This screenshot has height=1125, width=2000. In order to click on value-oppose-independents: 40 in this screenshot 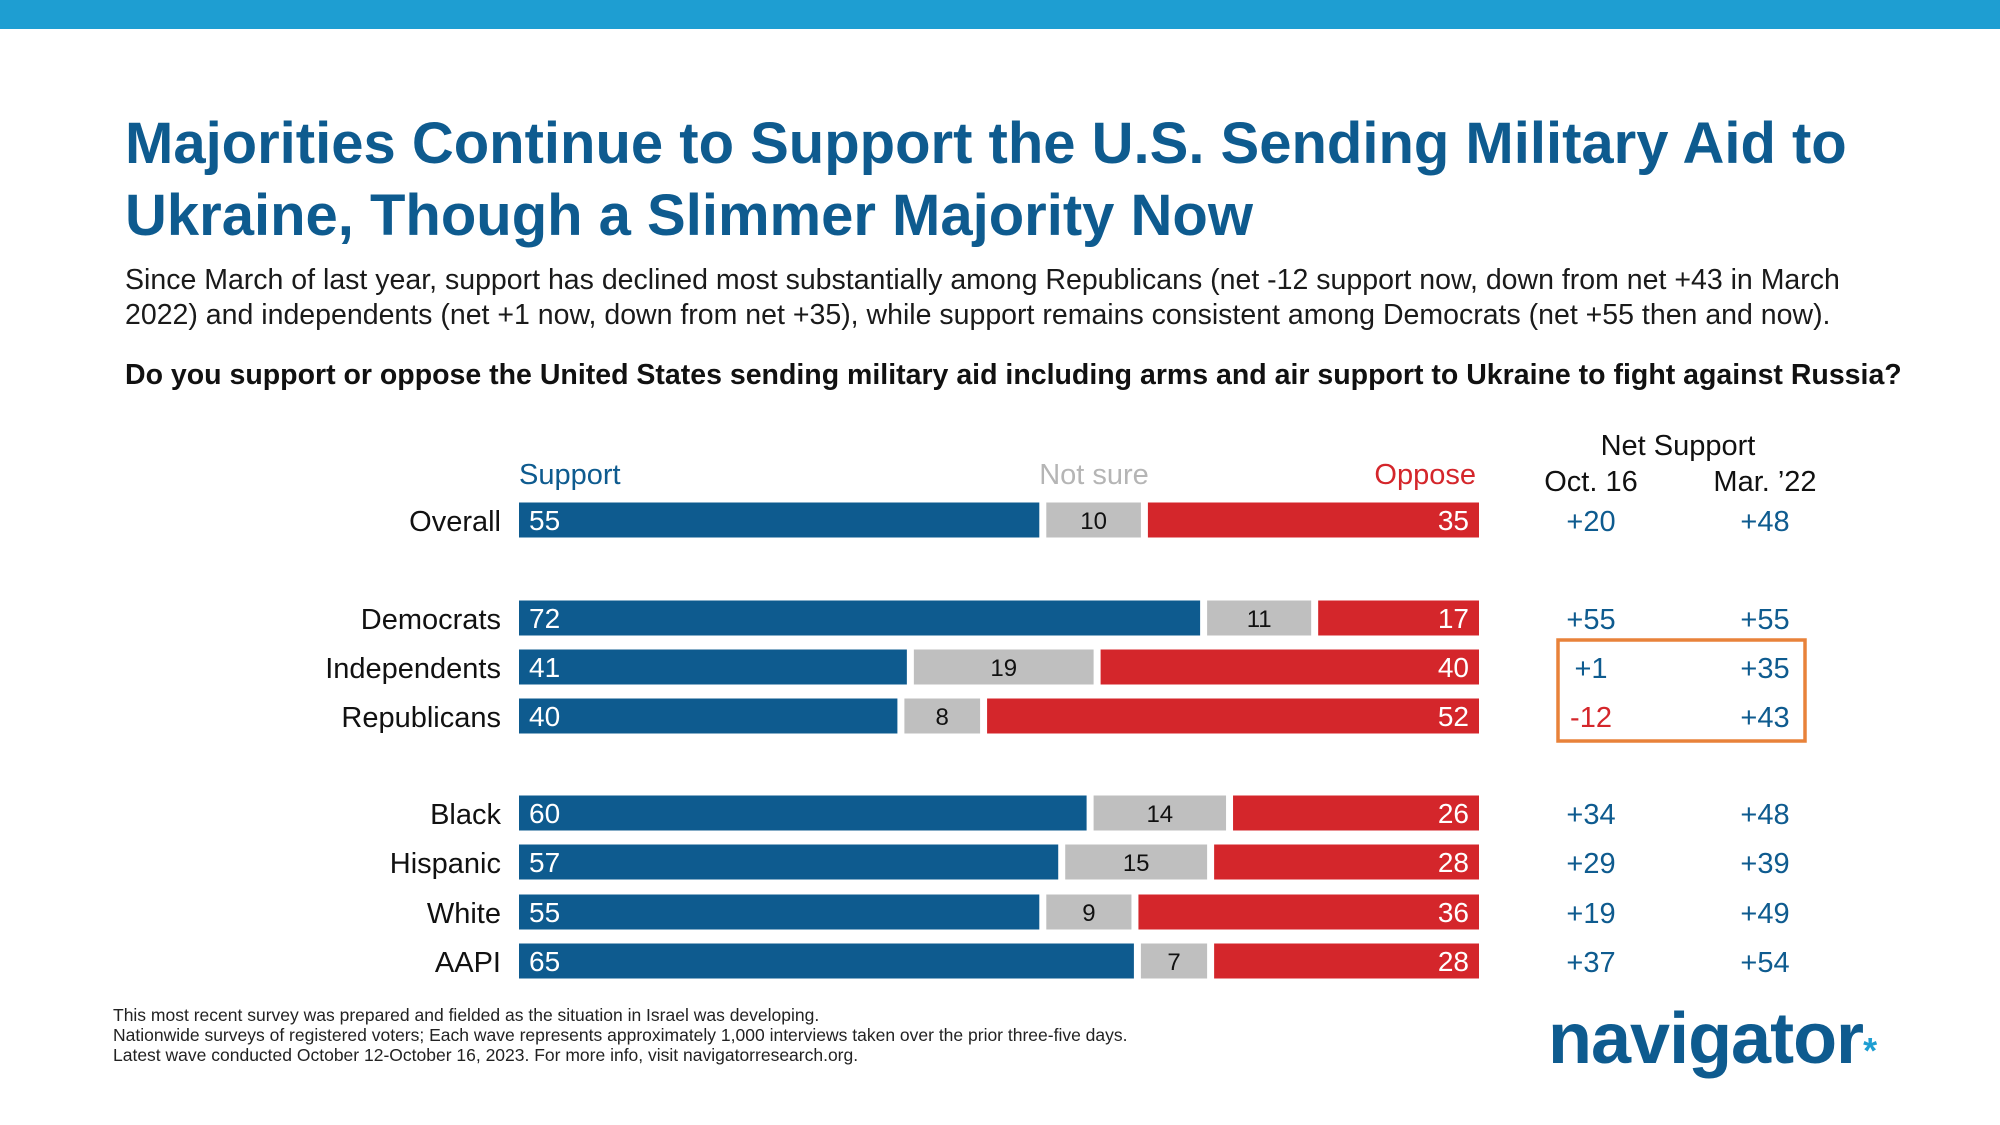, I will do `click(1453, 667)`.